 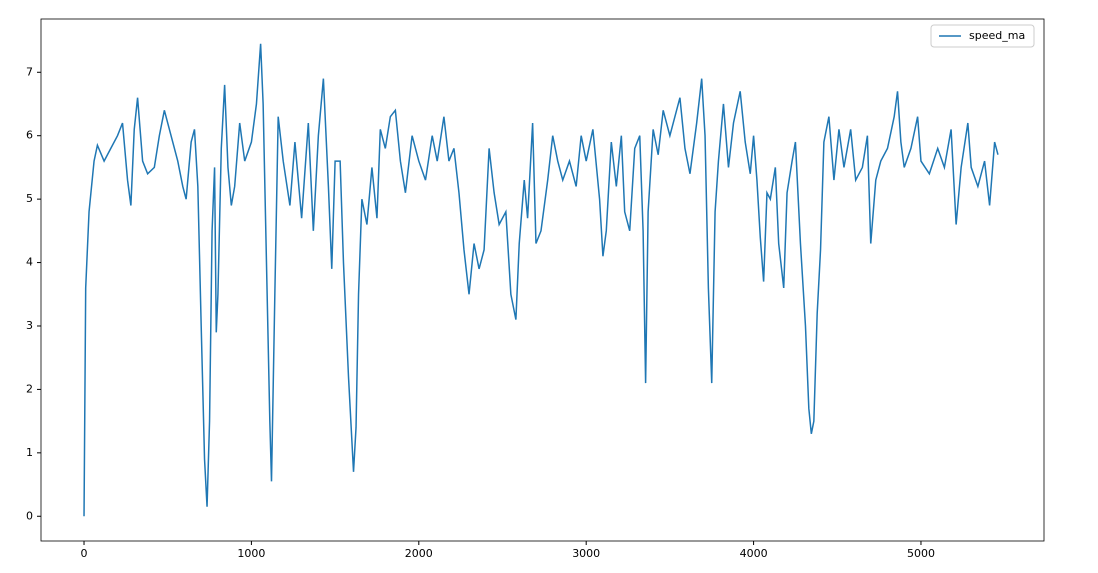 I want to click on legend-box, so click(x=982, y=36).